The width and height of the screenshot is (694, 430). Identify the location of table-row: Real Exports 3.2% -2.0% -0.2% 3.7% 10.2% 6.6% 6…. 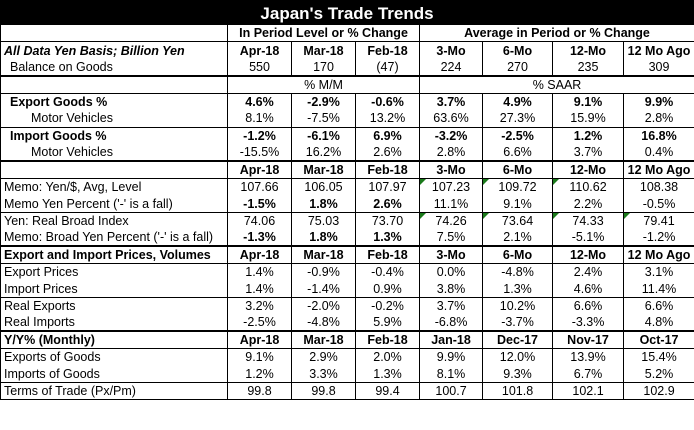
(347, 305).